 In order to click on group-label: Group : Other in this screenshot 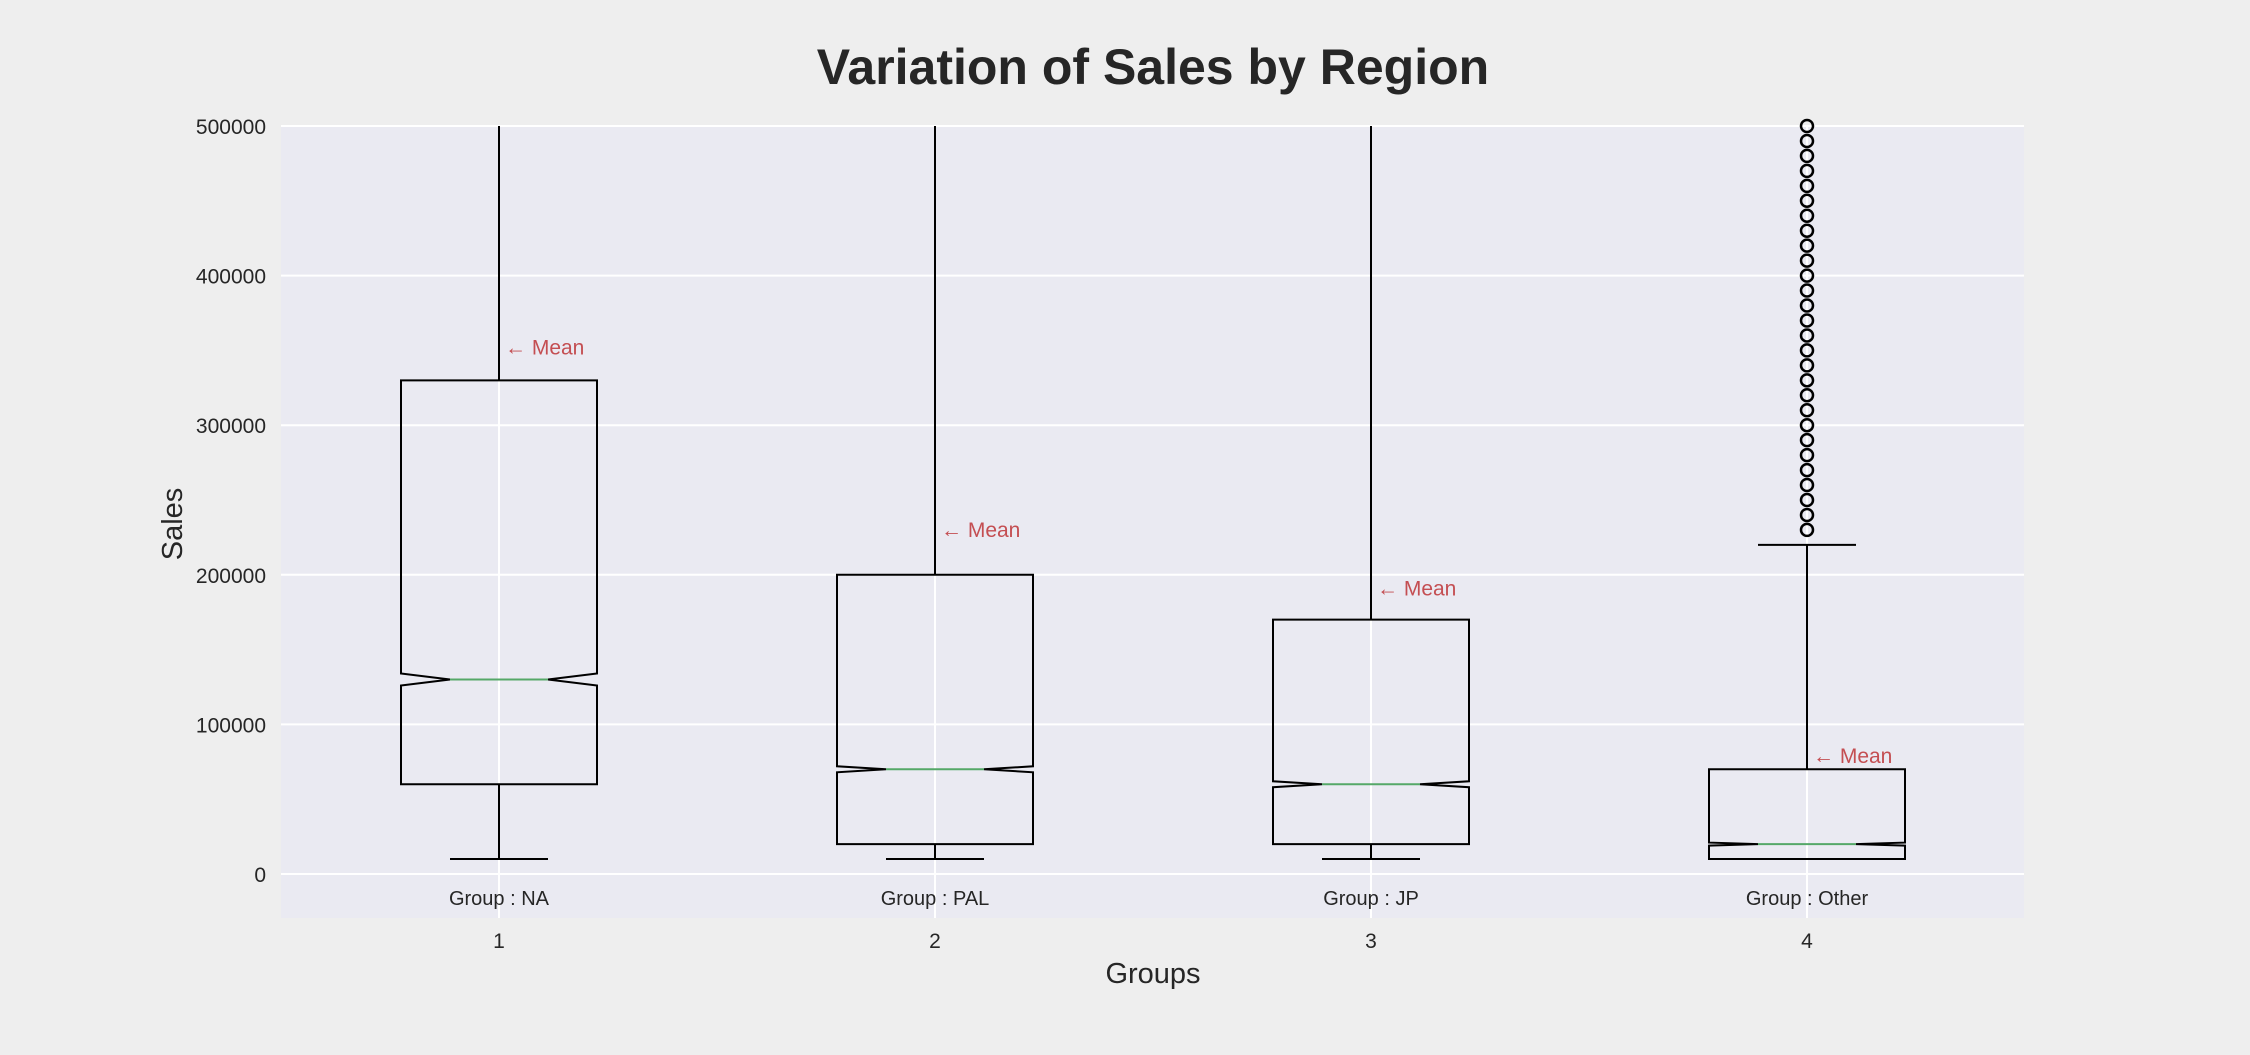, I will do `click(1807, 899)`.